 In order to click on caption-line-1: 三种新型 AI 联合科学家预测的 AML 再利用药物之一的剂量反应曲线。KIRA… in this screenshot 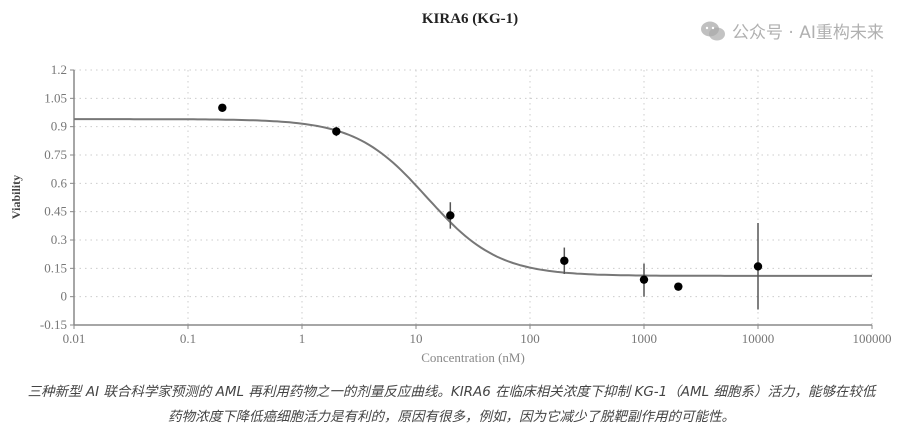, I will do `click(451, 392)`.